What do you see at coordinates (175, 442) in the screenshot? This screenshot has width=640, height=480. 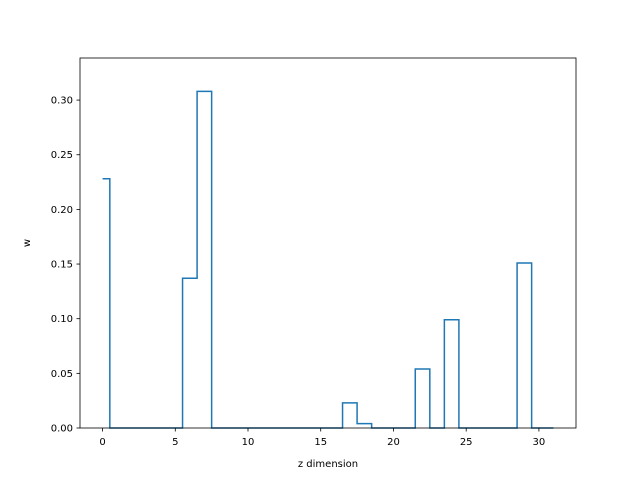 I see `x-tick-label: 5` at bounding box center [175, 442].